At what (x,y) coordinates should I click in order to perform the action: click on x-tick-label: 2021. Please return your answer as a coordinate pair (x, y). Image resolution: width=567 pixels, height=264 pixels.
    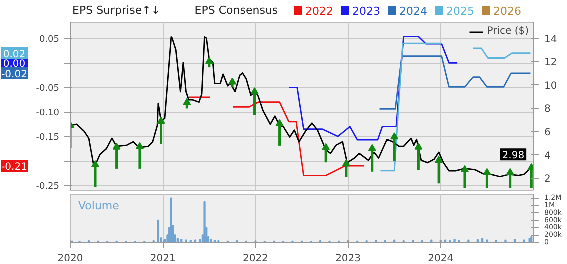
    Looking at the image, I should click on (163, 259).